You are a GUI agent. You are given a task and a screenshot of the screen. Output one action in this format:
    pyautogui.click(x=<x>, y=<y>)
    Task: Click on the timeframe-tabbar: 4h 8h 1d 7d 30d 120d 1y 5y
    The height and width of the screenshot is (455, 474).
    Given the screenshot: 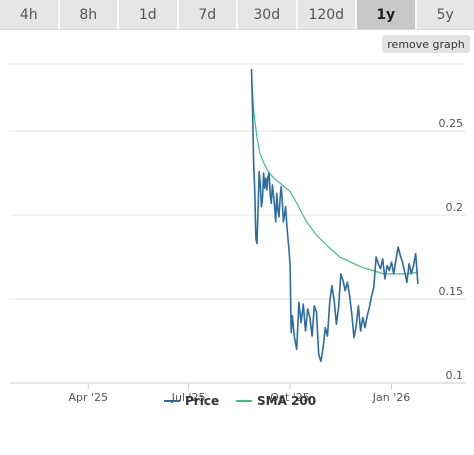 What is the action you would take?
    pyautogui.click(x=237, y=15)
    